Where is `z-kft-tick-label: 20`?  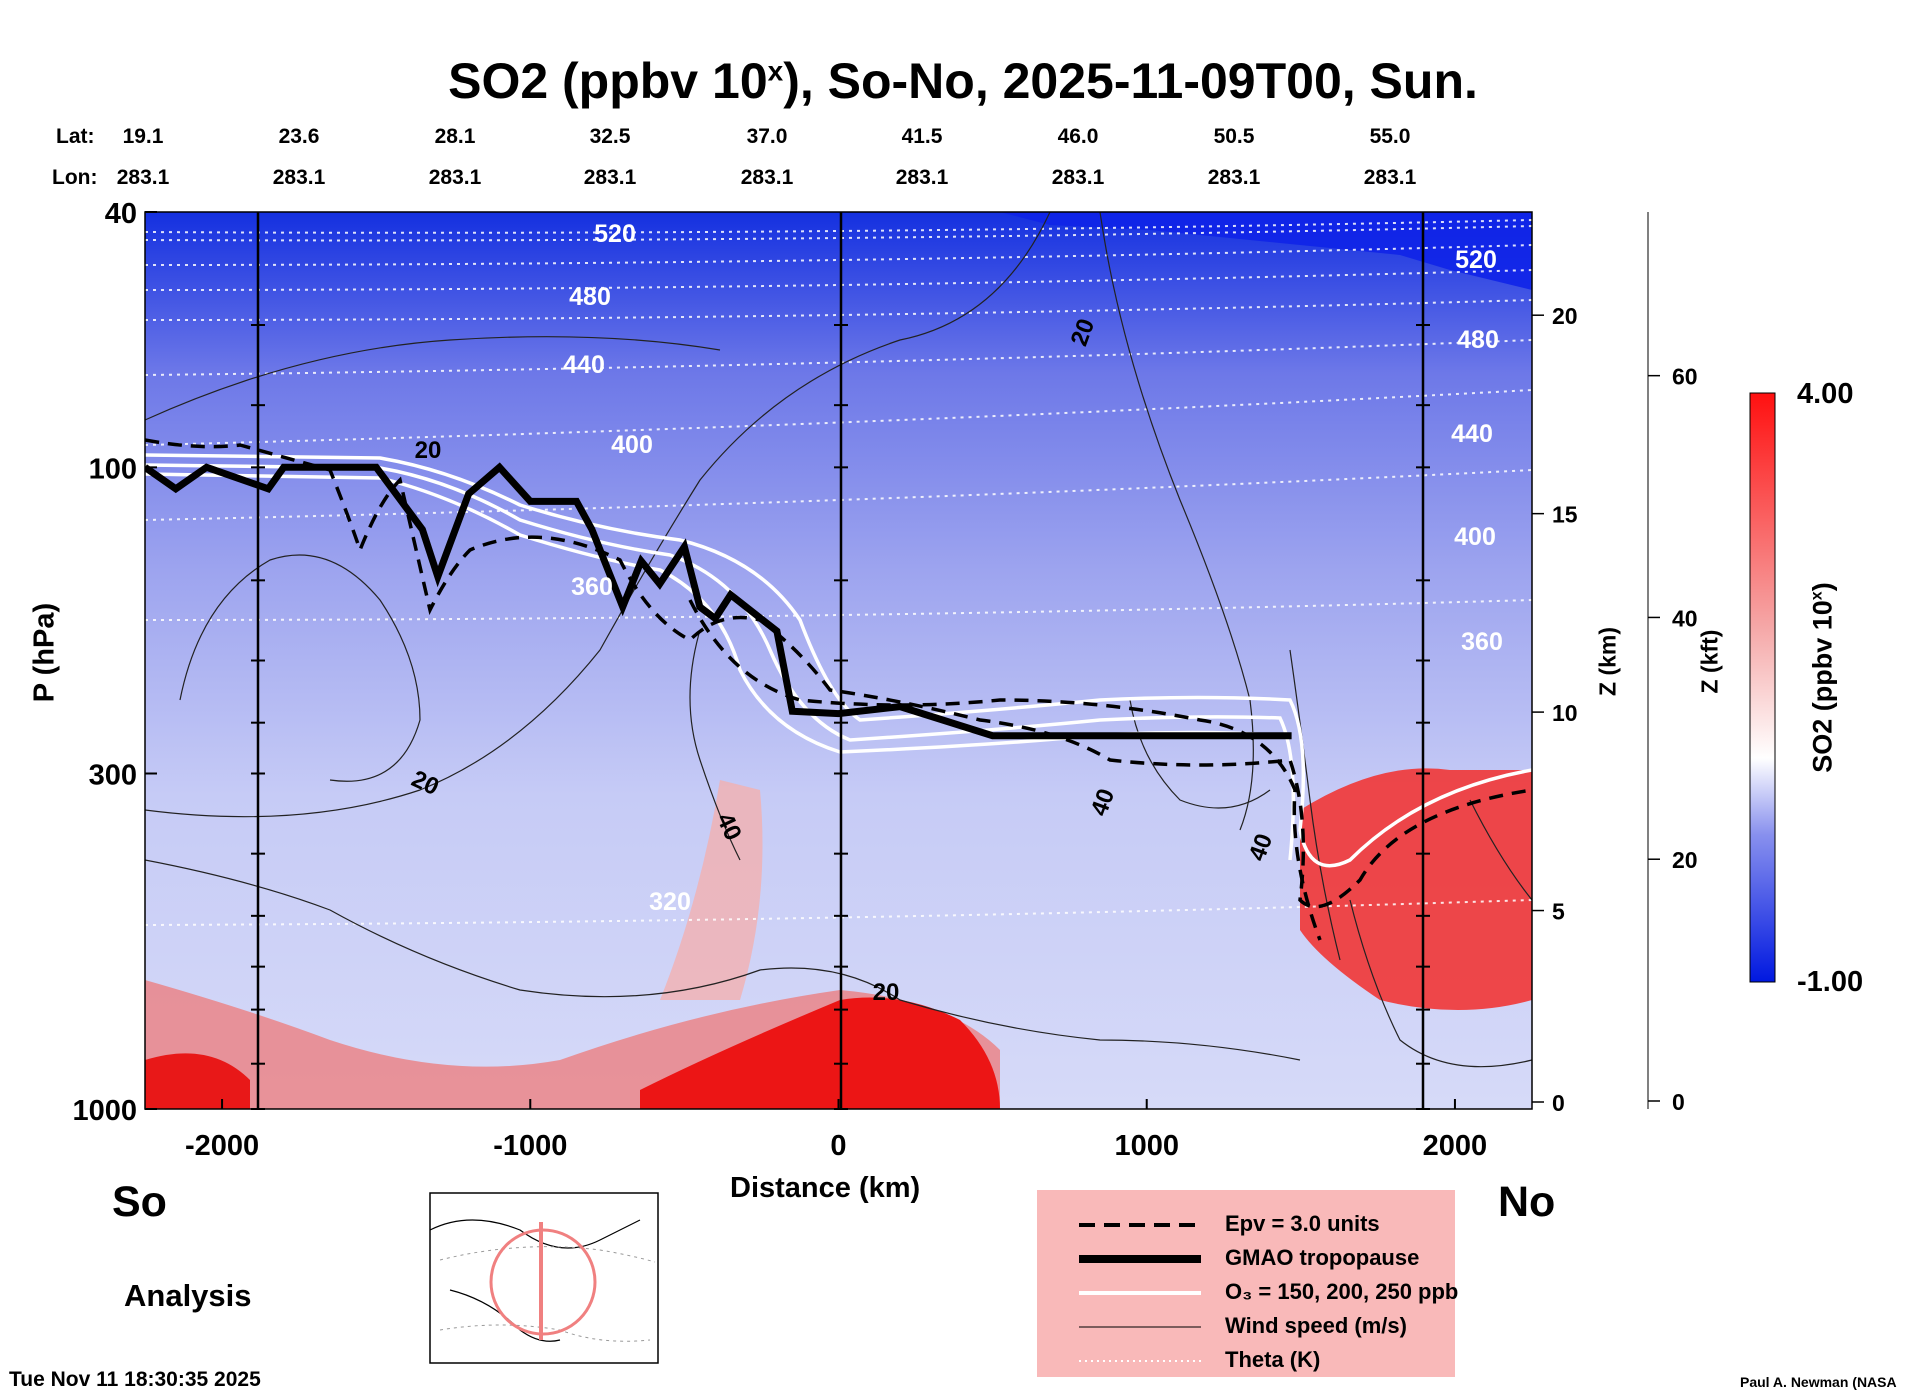
z-kft-tick-label: 20 is located at coordinates (1685, 860).